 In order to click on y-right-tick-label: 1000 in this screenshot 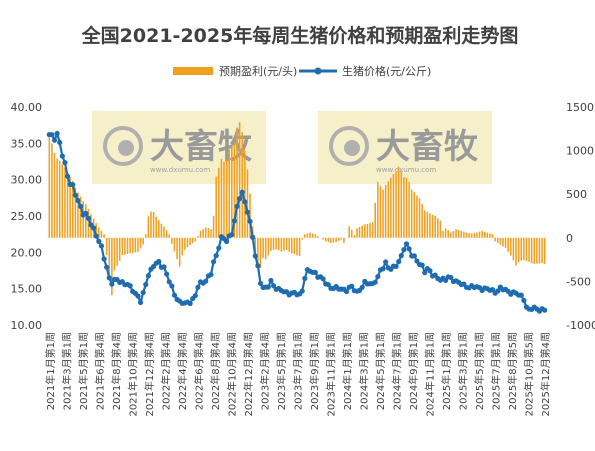, I will do `click(580, 151)`.